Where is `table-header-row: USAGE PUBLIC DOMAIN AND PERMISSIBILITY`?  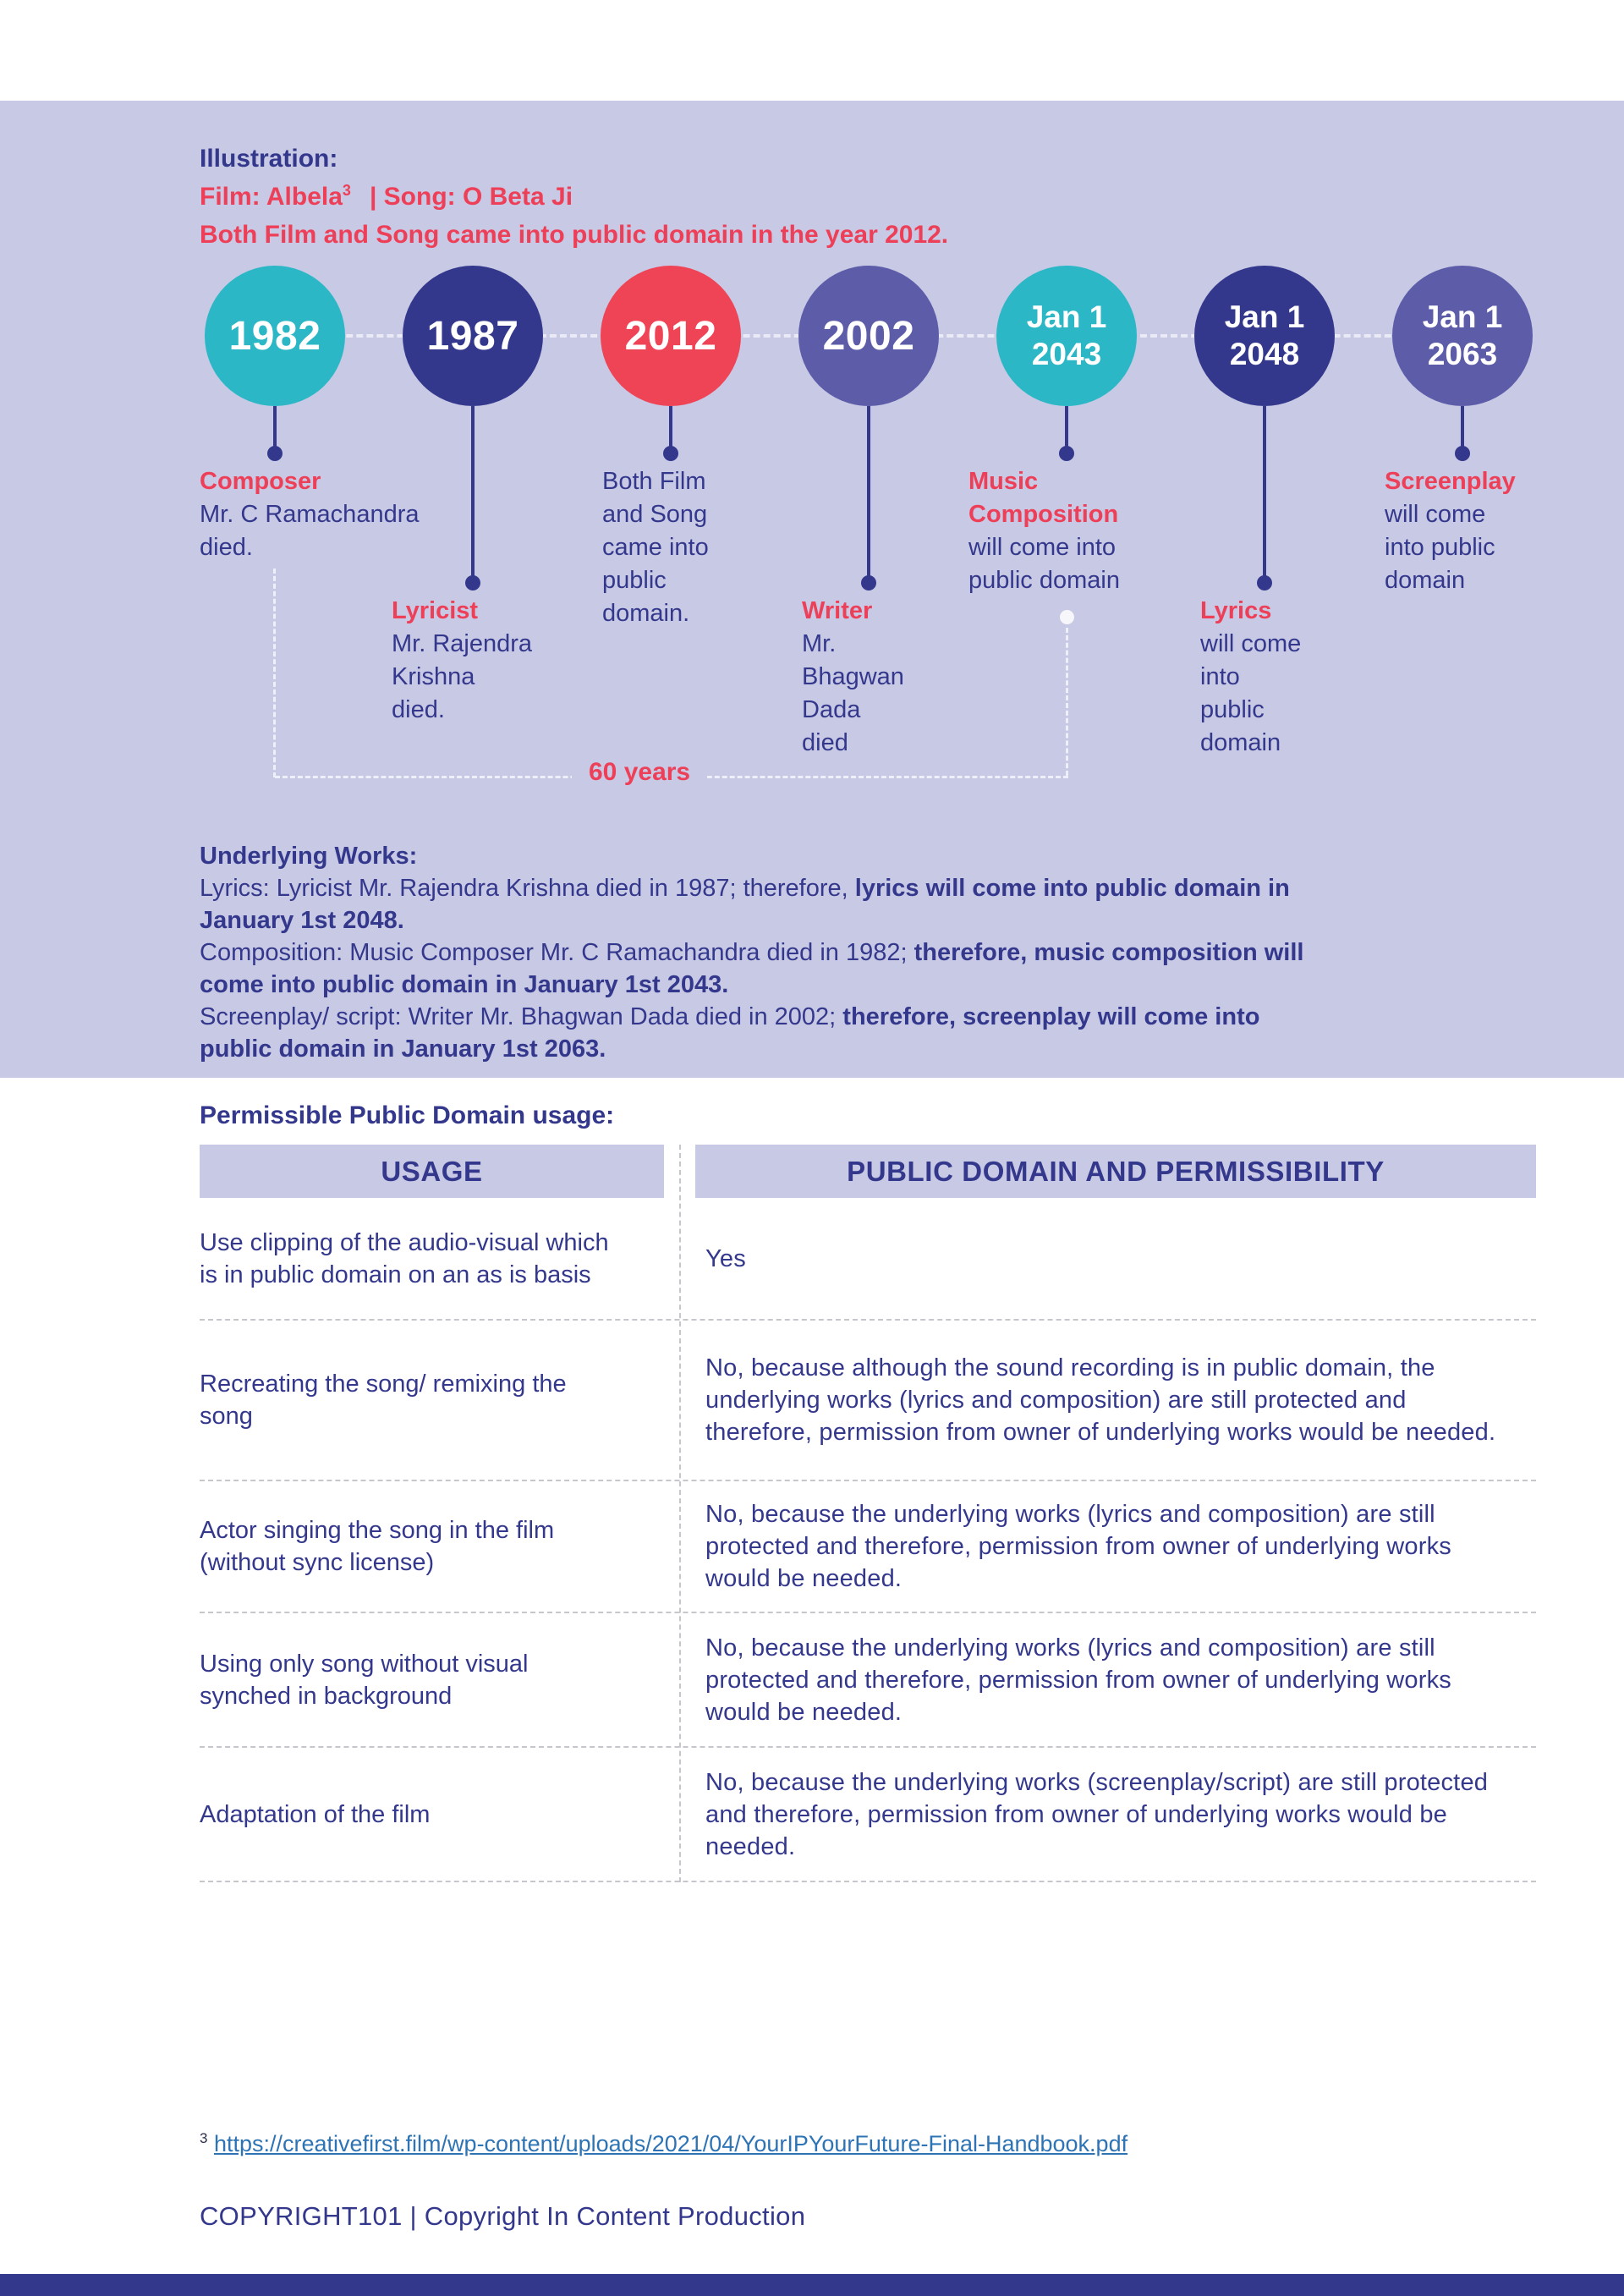 table-header-row: USAGE PUBLIC DOMAIN AND PERMISSIBILITY is located at coordinates (868, 1171).